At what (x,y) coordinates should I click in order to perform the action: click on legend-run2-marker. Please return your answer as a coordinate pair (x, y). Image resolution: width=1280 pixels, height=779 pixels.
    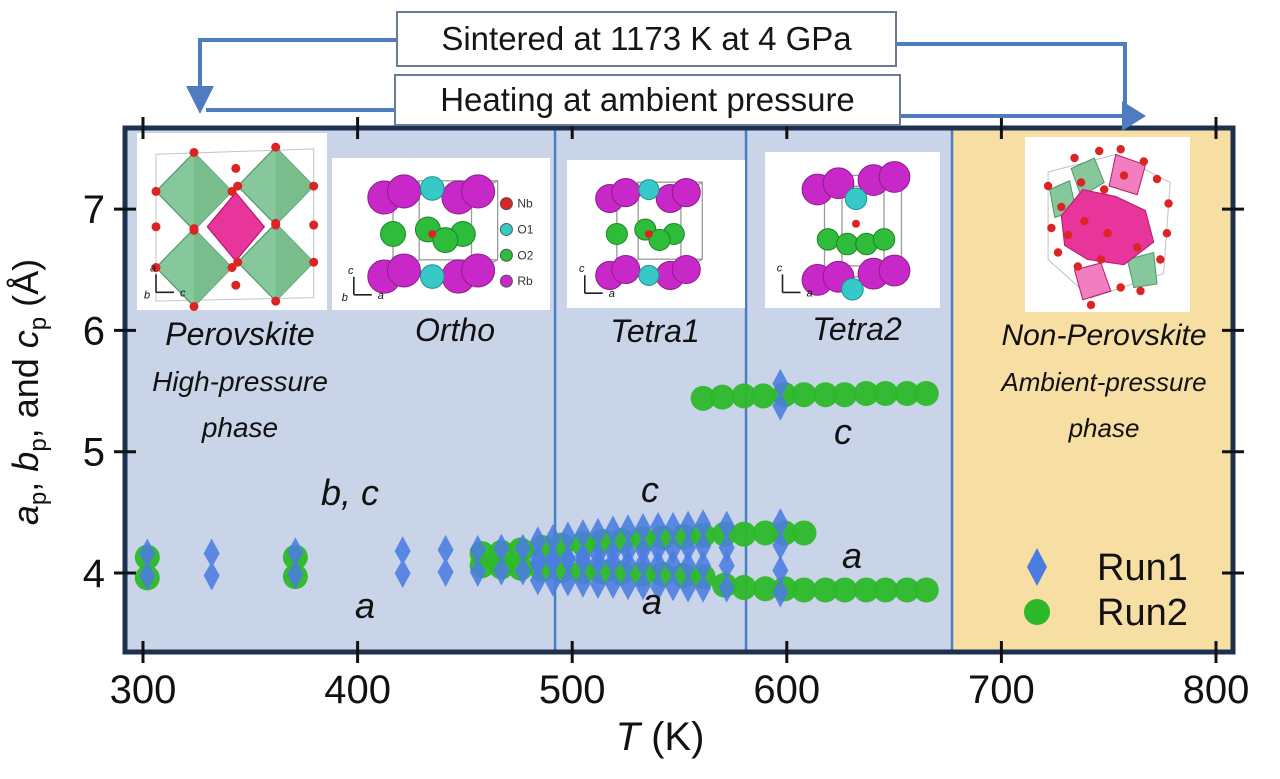
    Looking at the image, I should click on (1037, 612).